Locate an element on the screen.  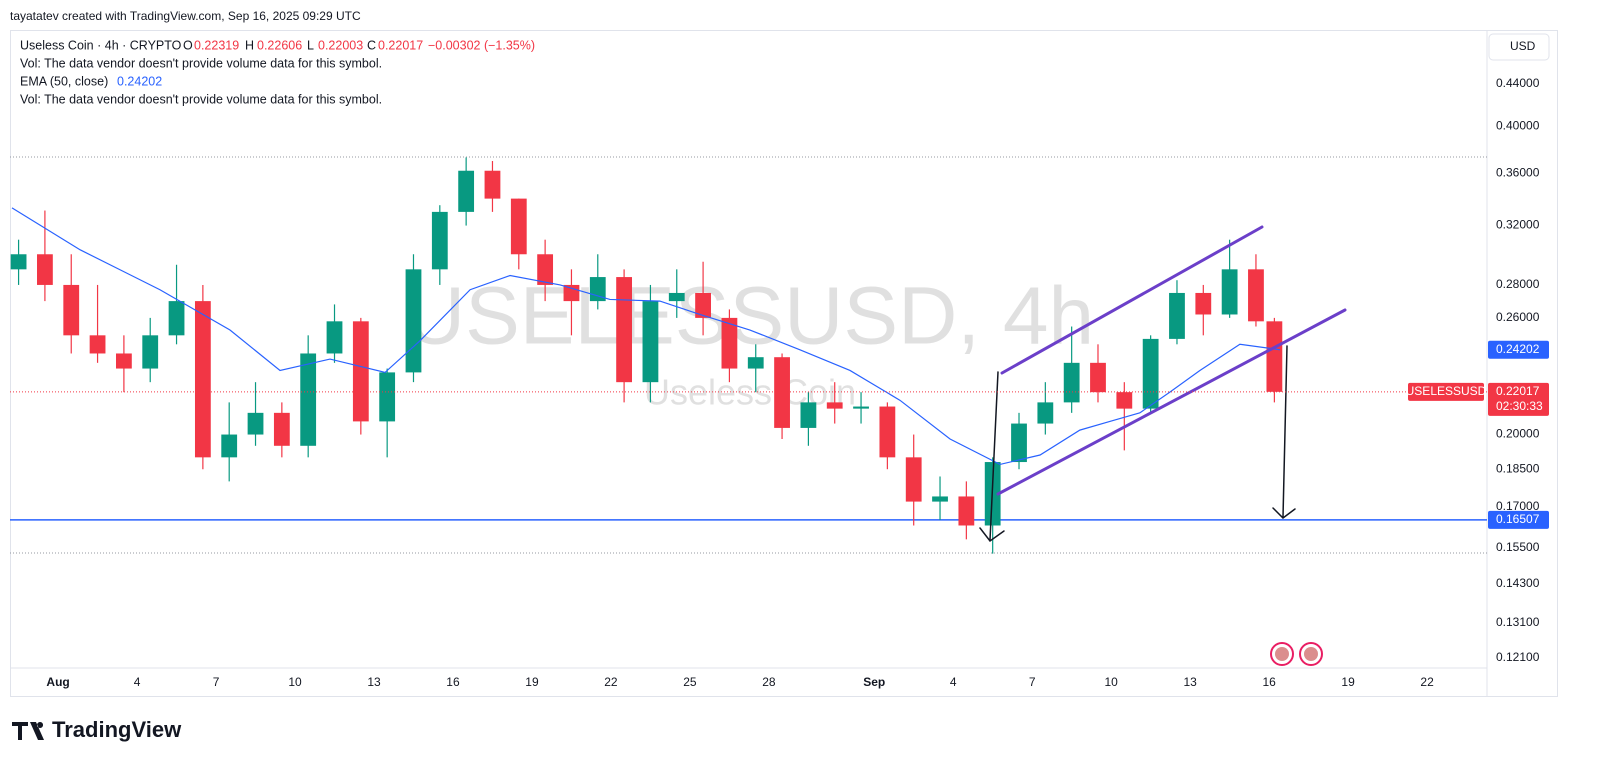
x-tick-label: 19 is located at coordinates (1348, 682).